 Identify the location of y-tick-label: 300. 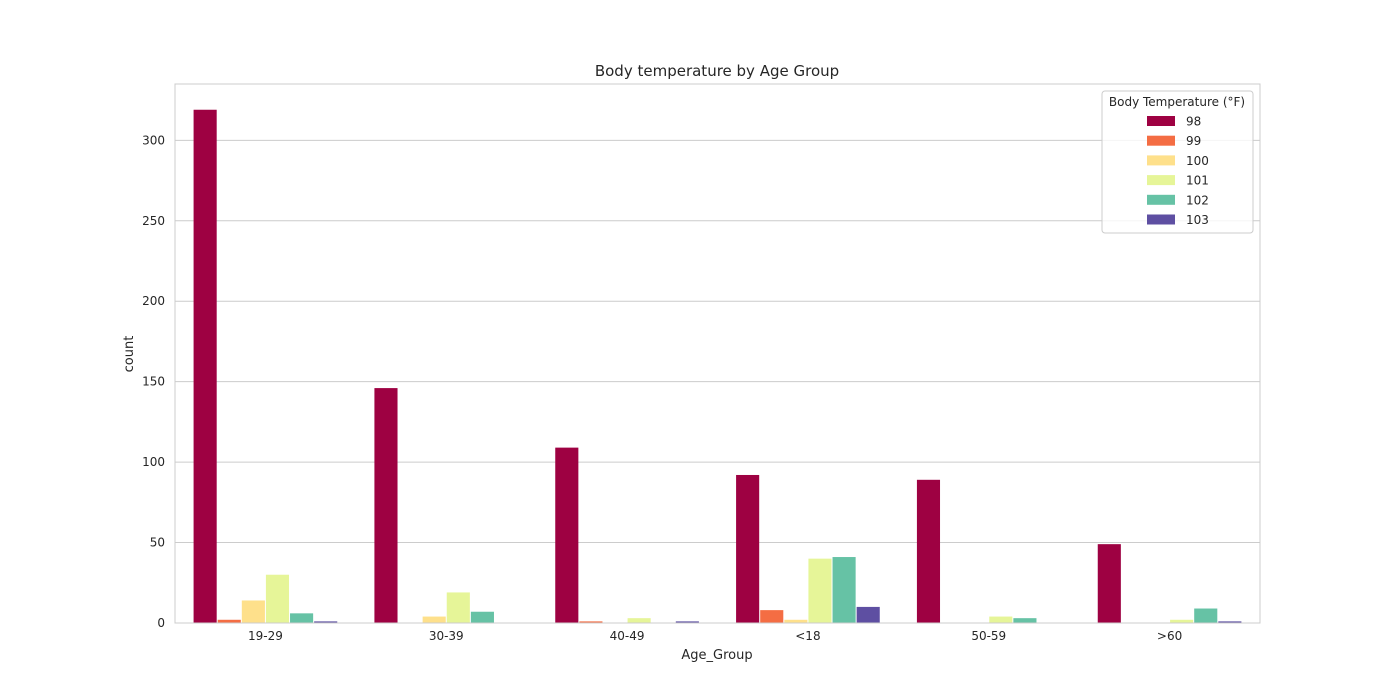
(153, 140).